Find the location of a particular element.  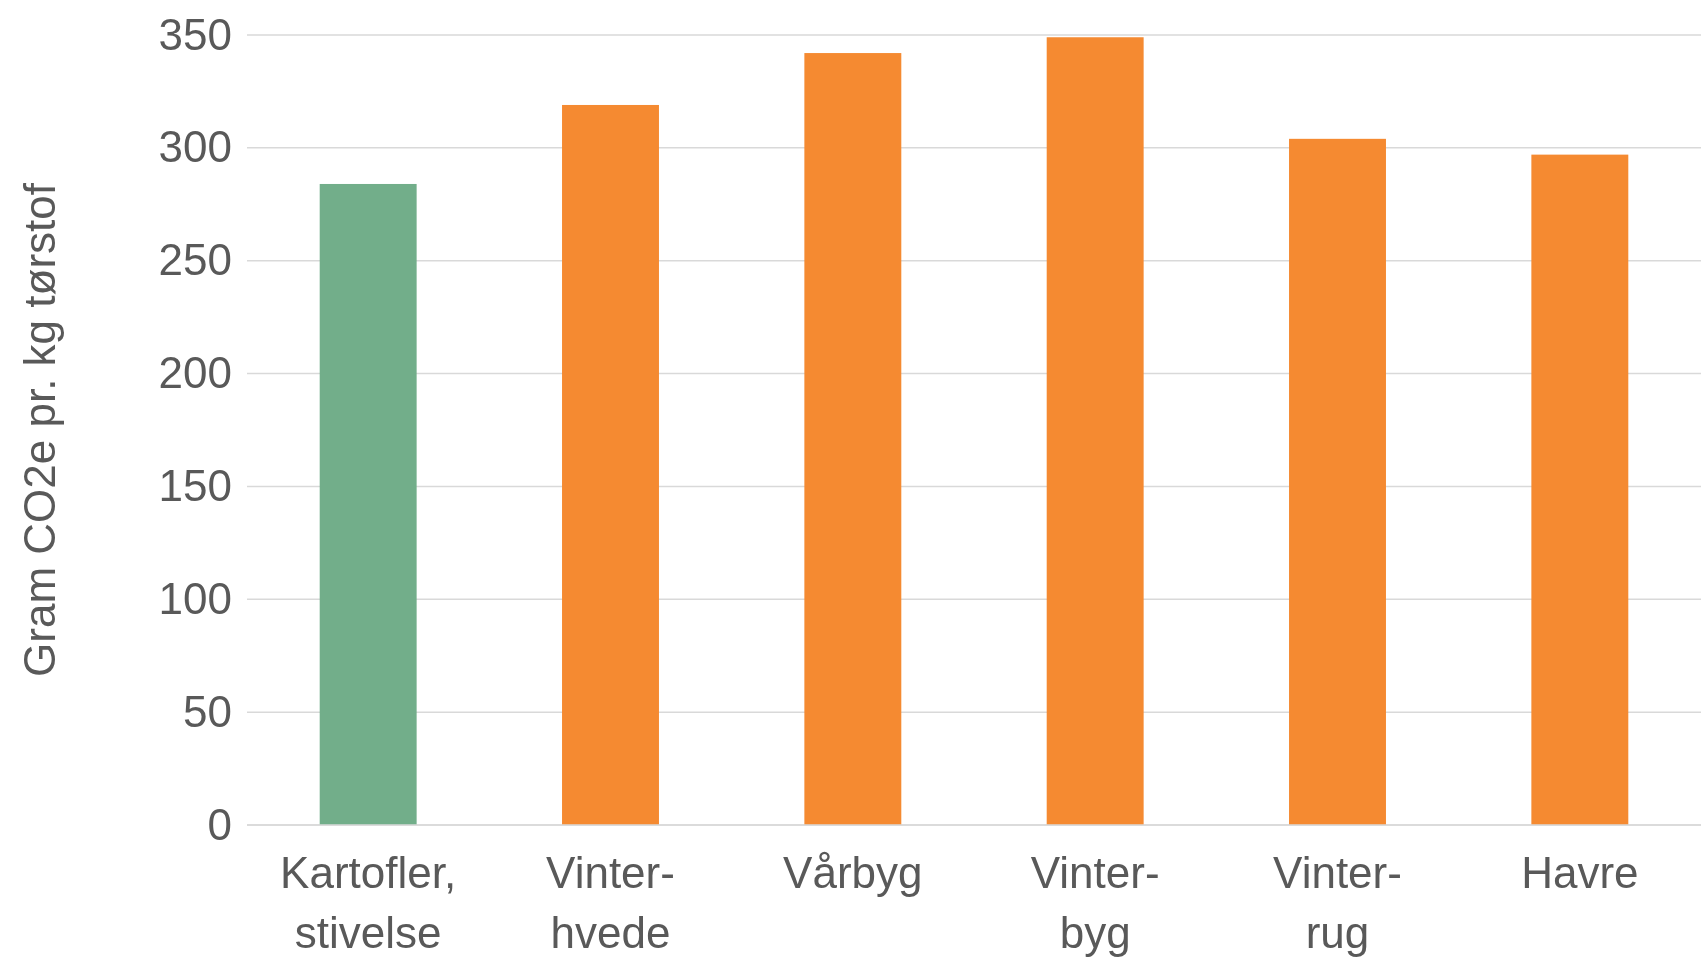

x-tick-label: Vinter-hvede is located at coordinates (610, 902).